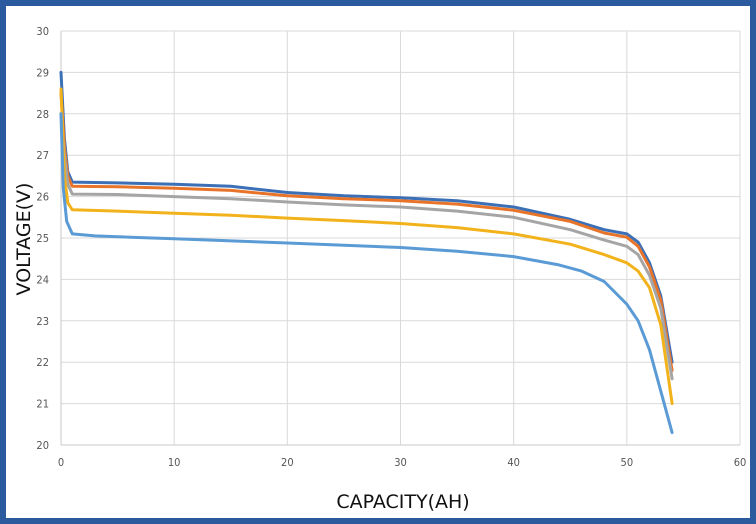 Image resolution: width=756 pixels, height=524 pixels. I want to click on y-tick-label: 23, so click(42, 321).